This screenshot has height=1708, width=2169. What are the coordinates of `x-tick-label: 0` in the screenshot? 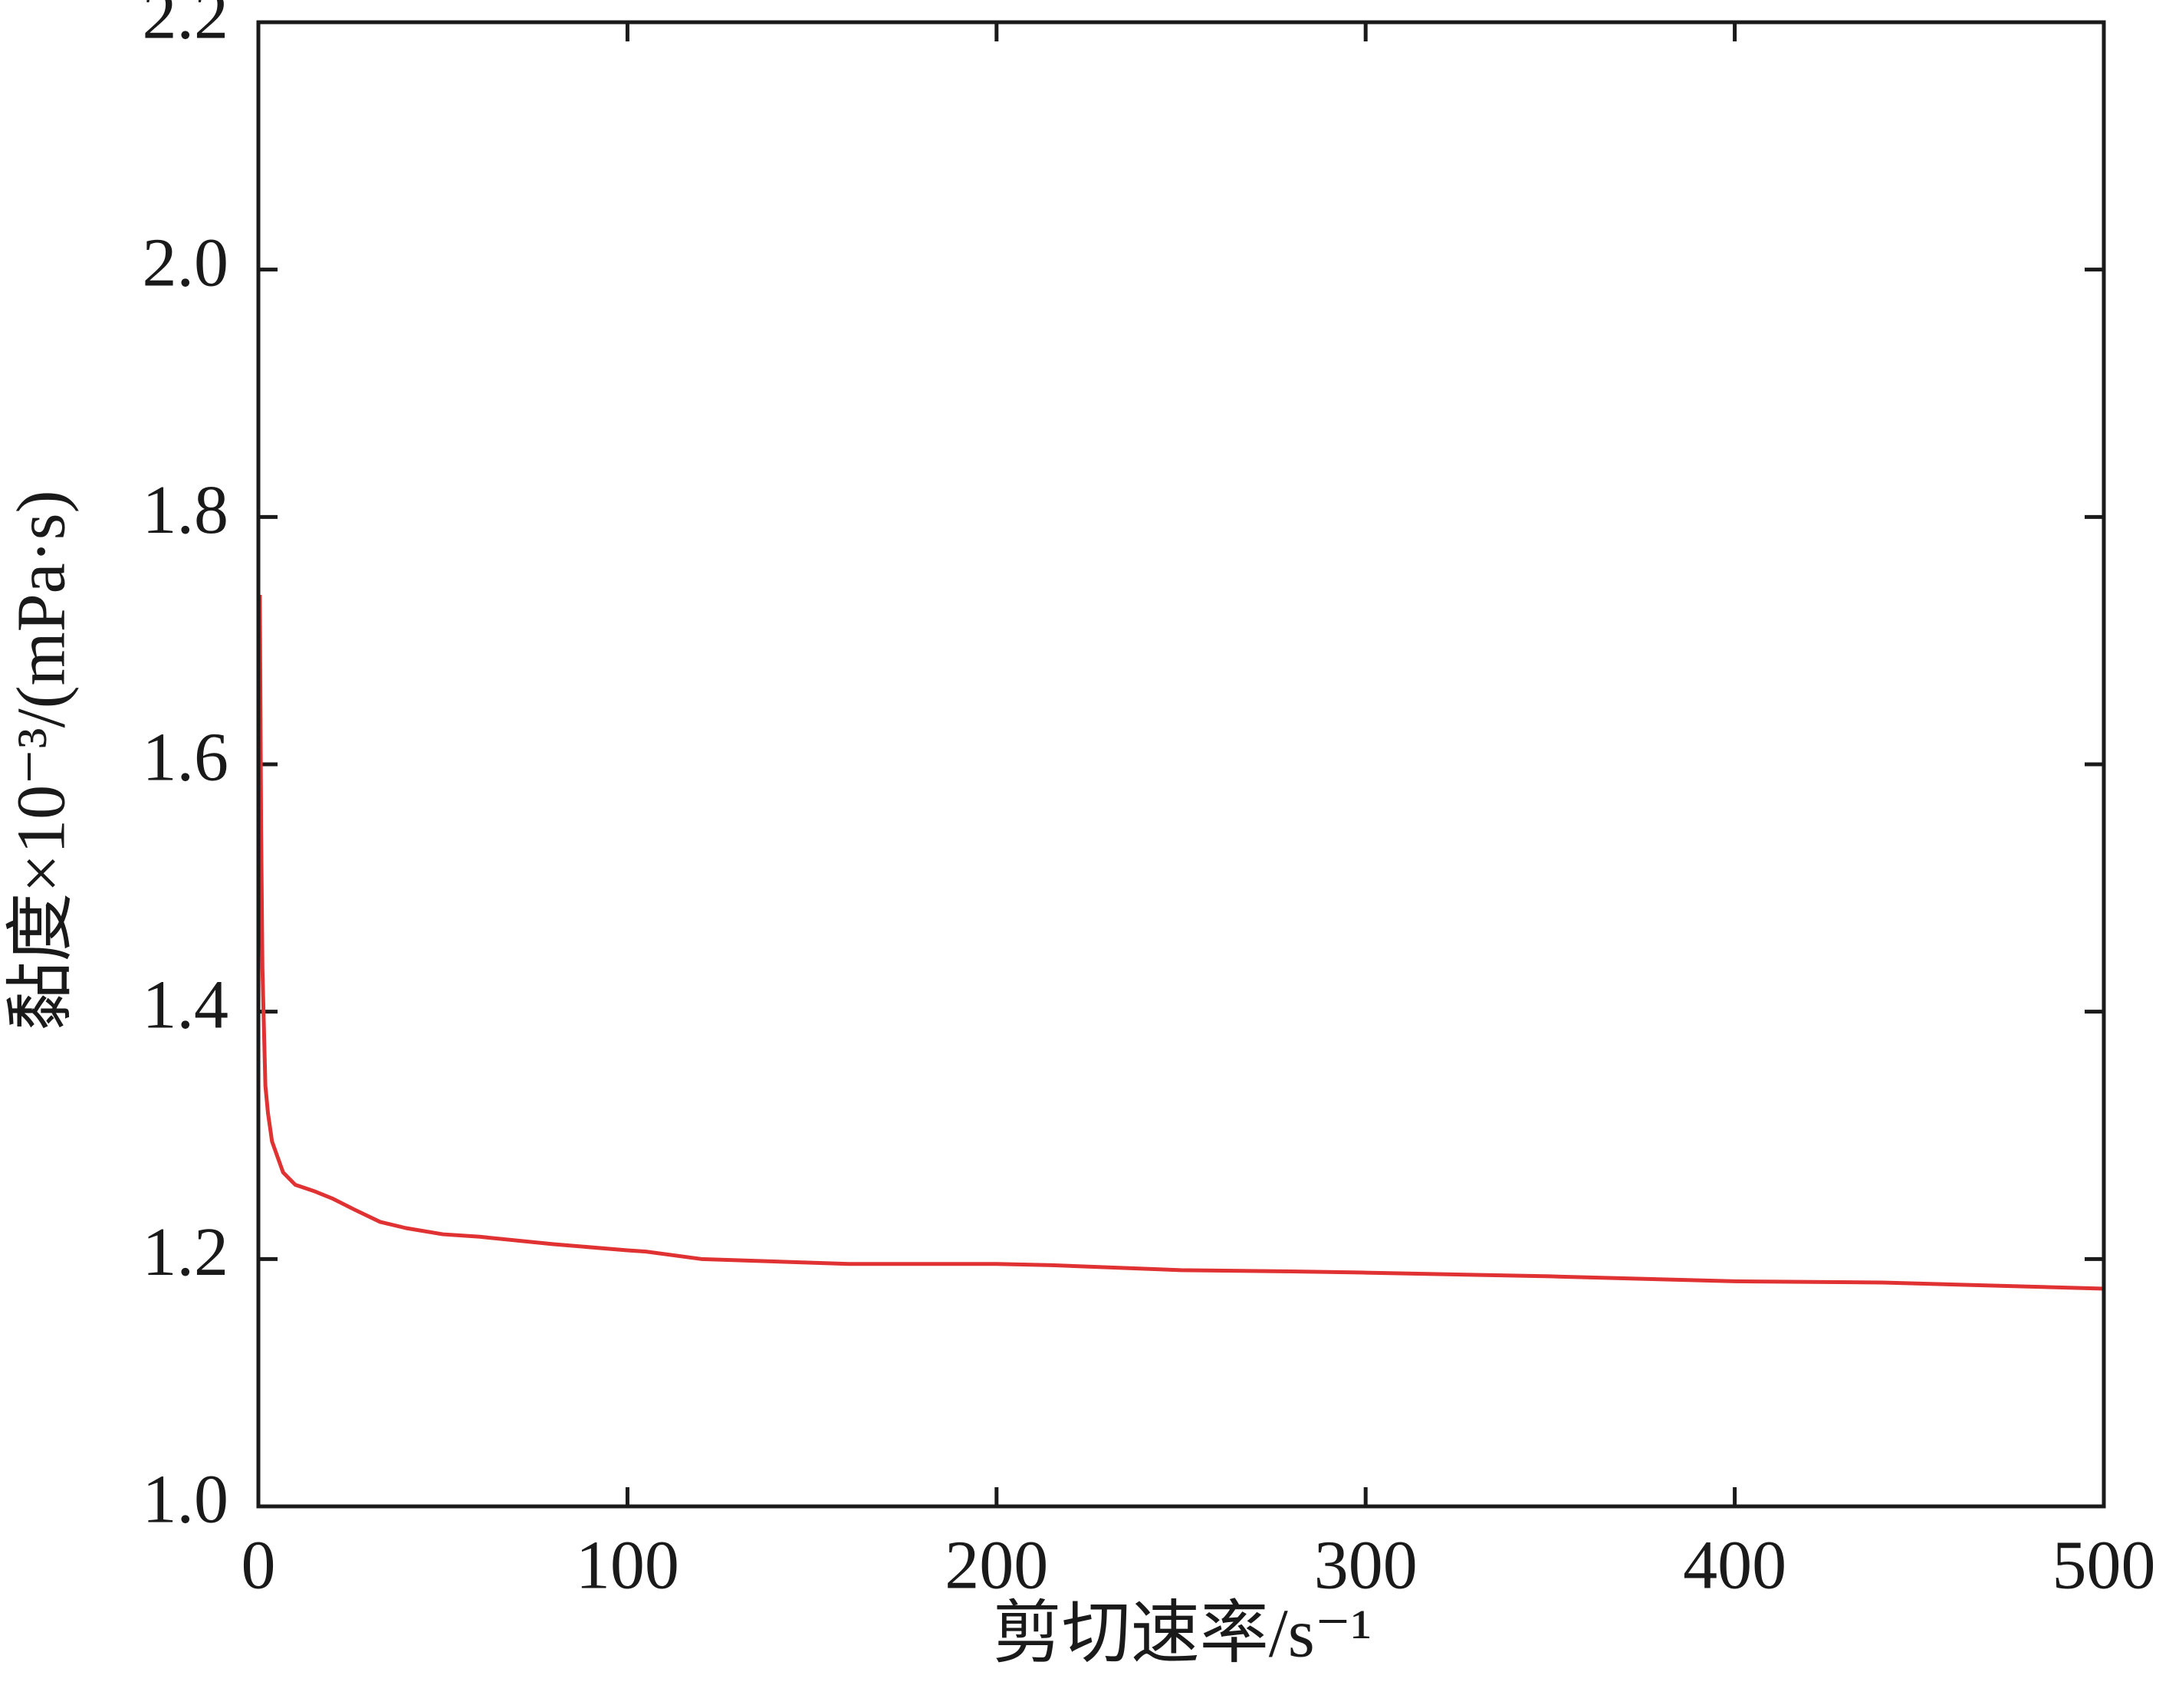 It's located at (259, 1566).